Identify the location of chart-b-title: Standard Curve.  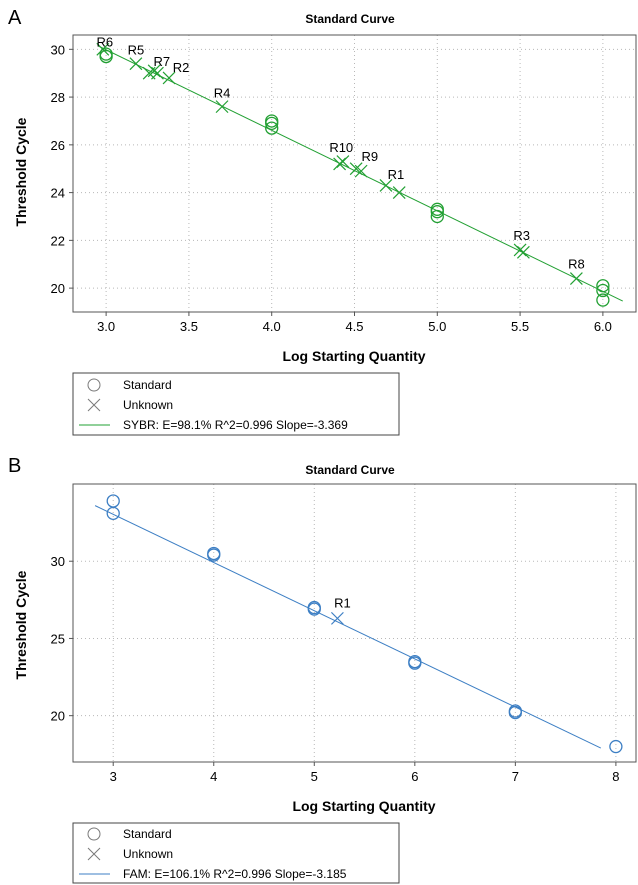
(350, 470).